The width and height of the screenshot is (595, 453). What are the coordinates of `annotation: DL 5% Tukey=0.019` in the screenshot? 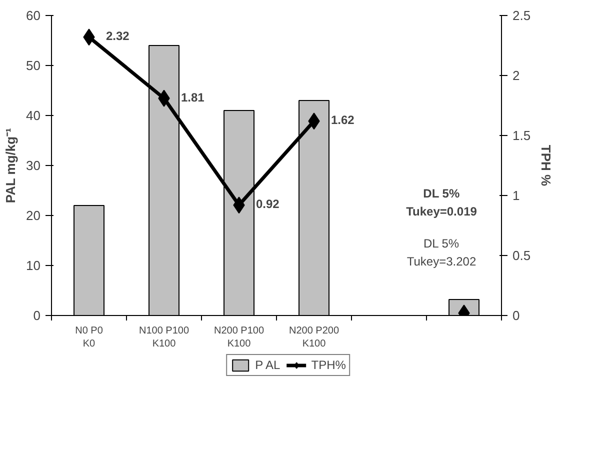 It's located at (442, 202).